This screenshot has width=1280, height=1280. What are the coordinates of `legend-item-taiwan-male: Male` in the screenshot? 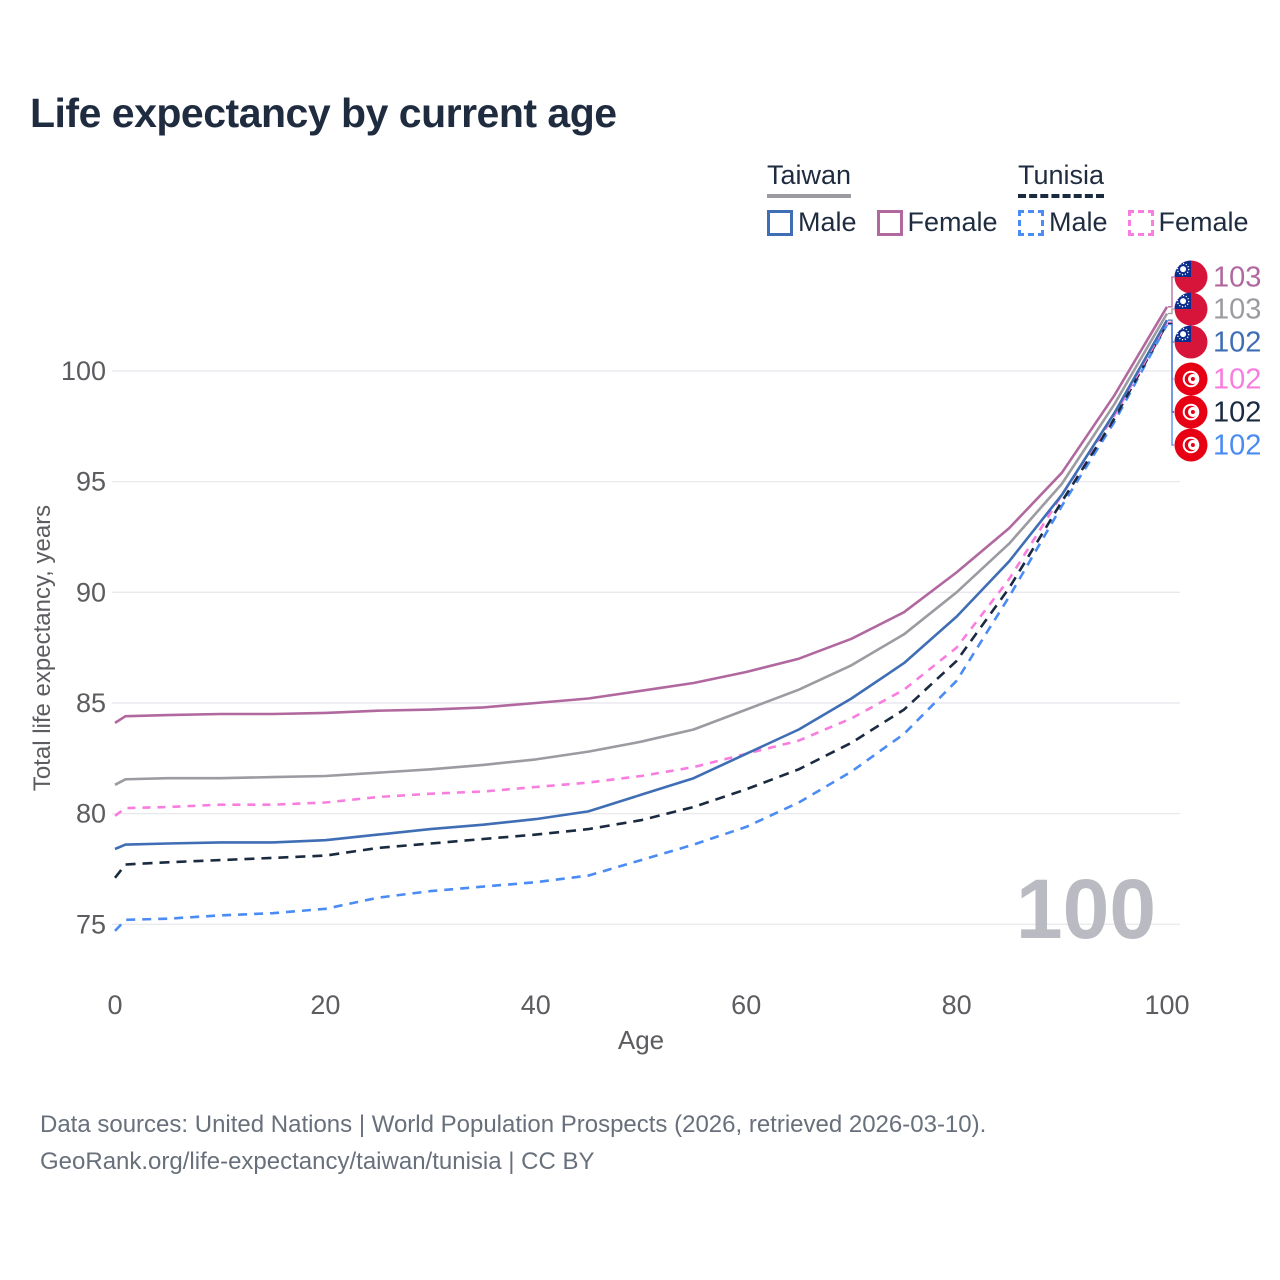 It's located at (812, 222).